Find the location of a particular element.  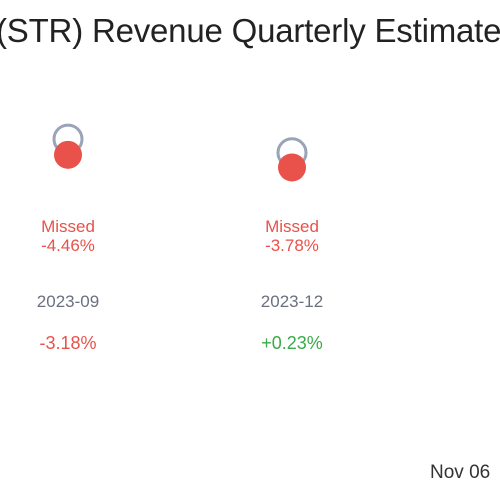

chart-title: (STR) Revenue Quarterly Estimates is located at coordinates (250, 30).